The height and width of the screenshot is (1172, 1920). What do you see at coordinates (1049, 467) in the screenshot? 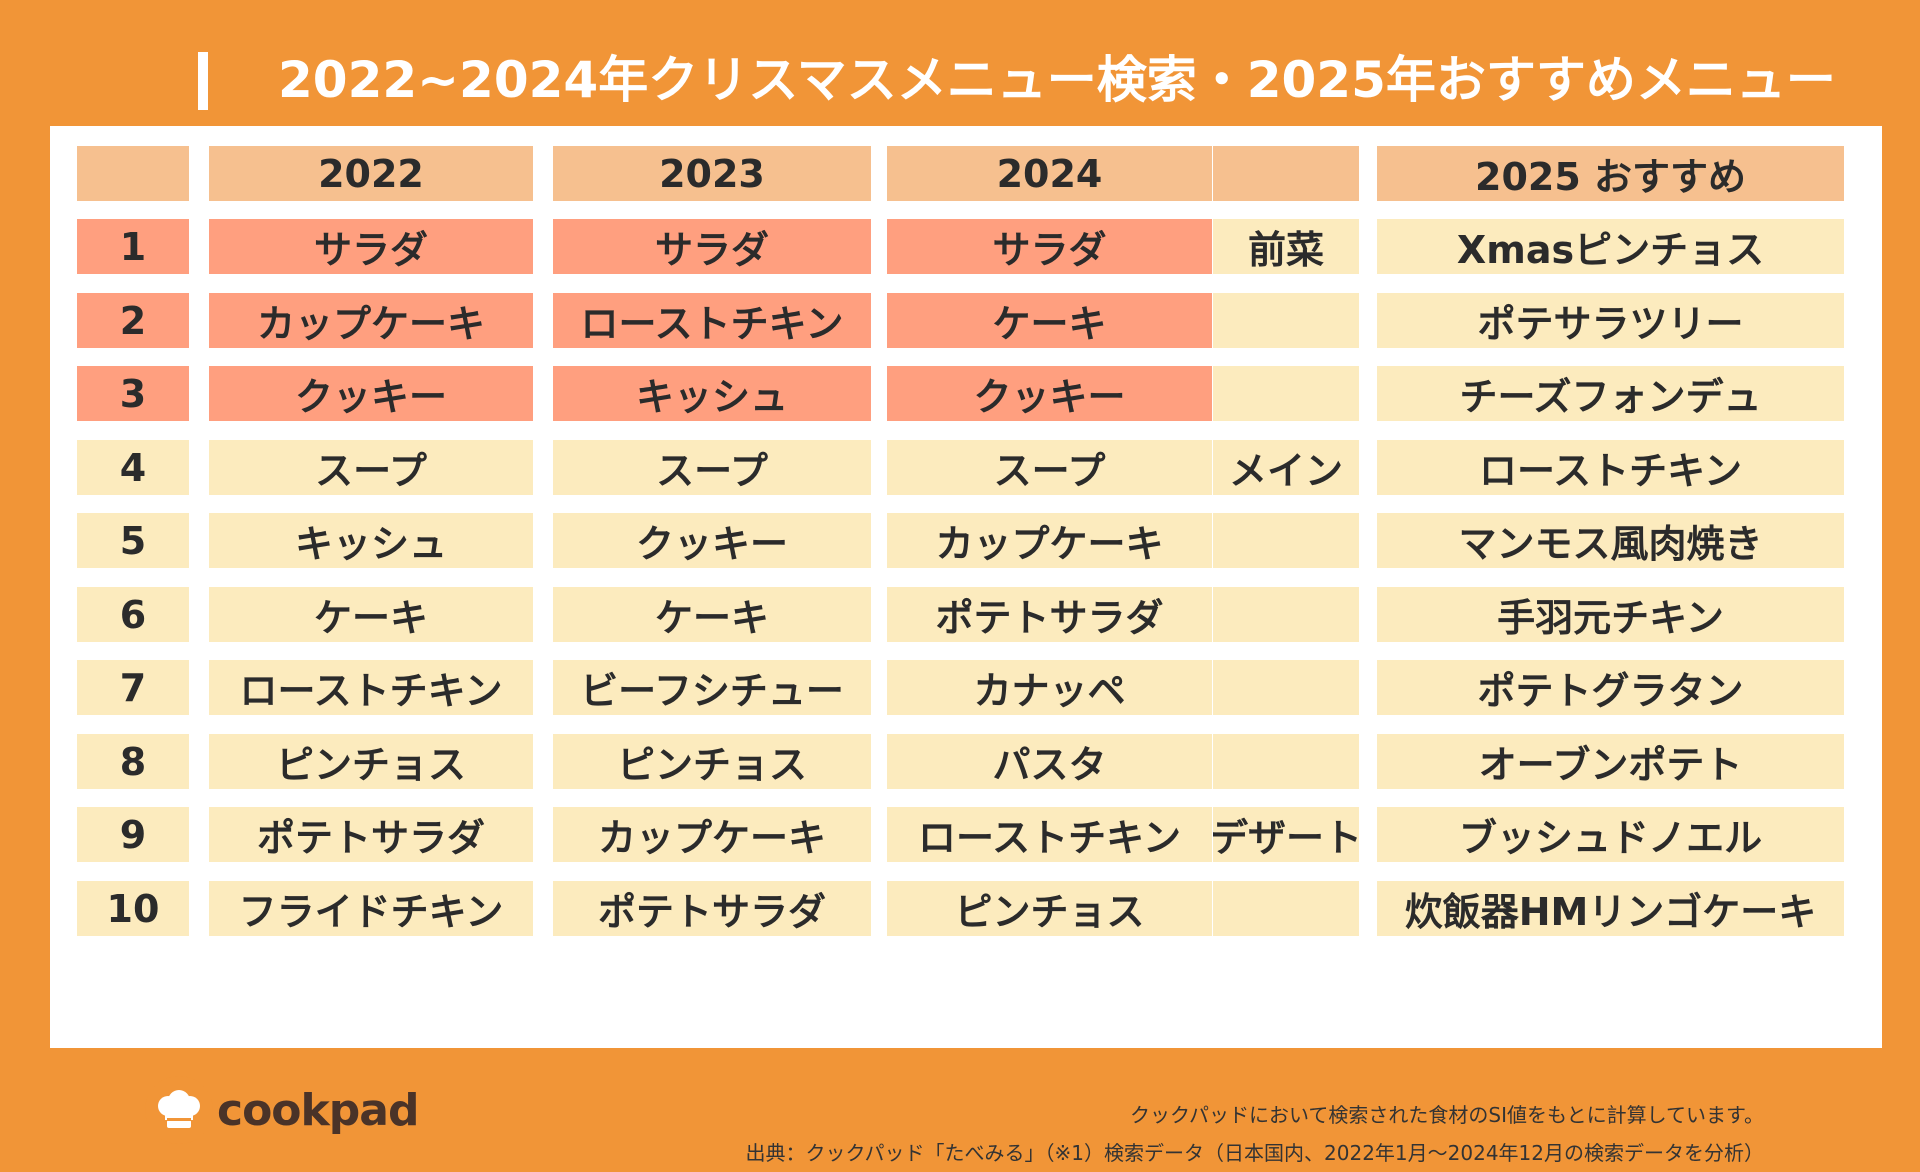
I see `year-2024-cell: スープ` at bounding box center [1049, 467].